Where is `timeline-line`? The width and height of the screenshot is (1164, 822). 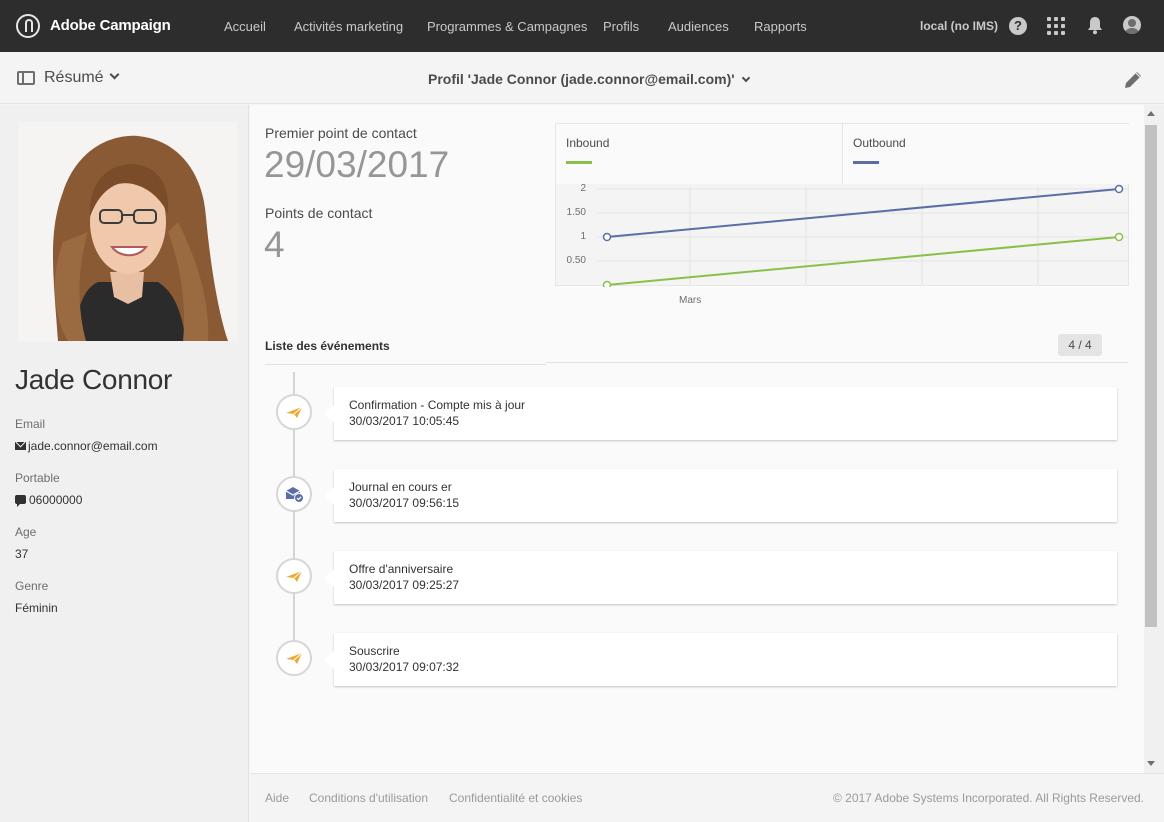
timeline-line is located at coordinates (294, 521).